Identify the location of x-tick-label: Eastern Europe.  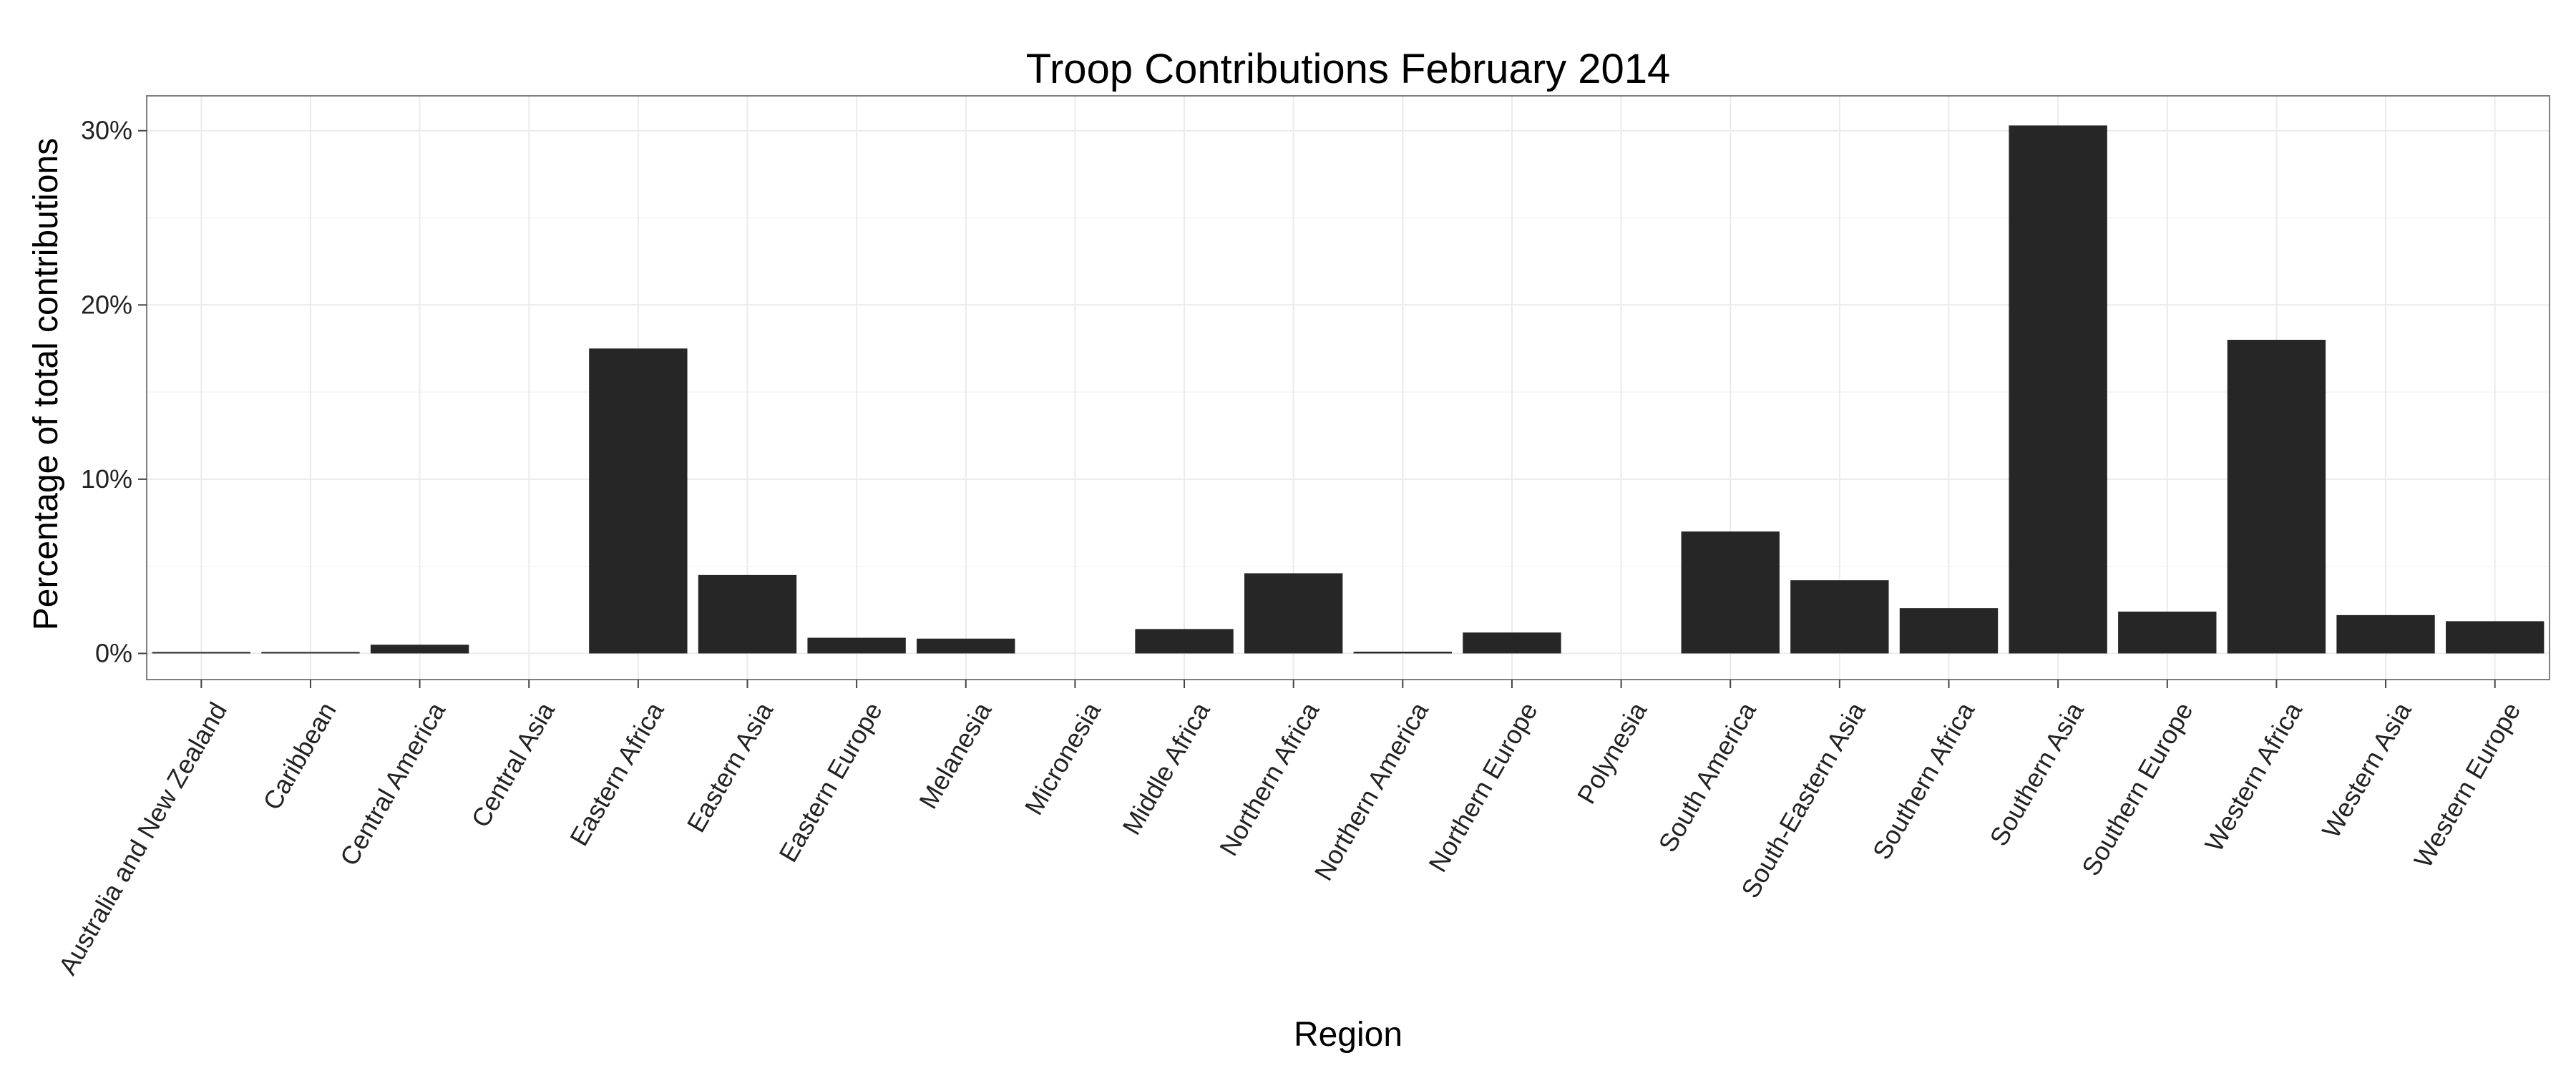
(830, 782).